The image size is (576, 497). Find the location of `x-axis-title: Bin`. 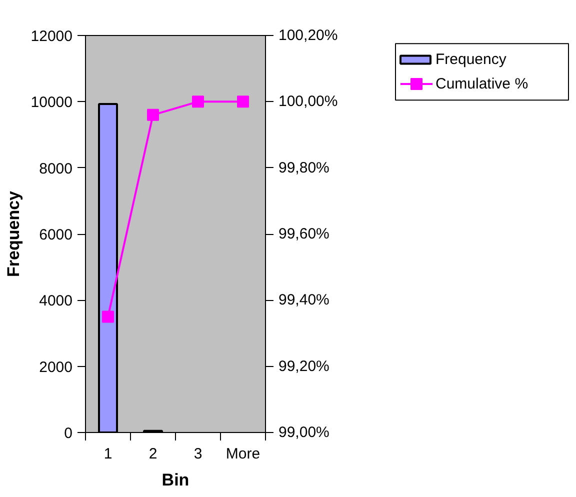

x-axis-title: Bin is located at coordinates (176, 480).